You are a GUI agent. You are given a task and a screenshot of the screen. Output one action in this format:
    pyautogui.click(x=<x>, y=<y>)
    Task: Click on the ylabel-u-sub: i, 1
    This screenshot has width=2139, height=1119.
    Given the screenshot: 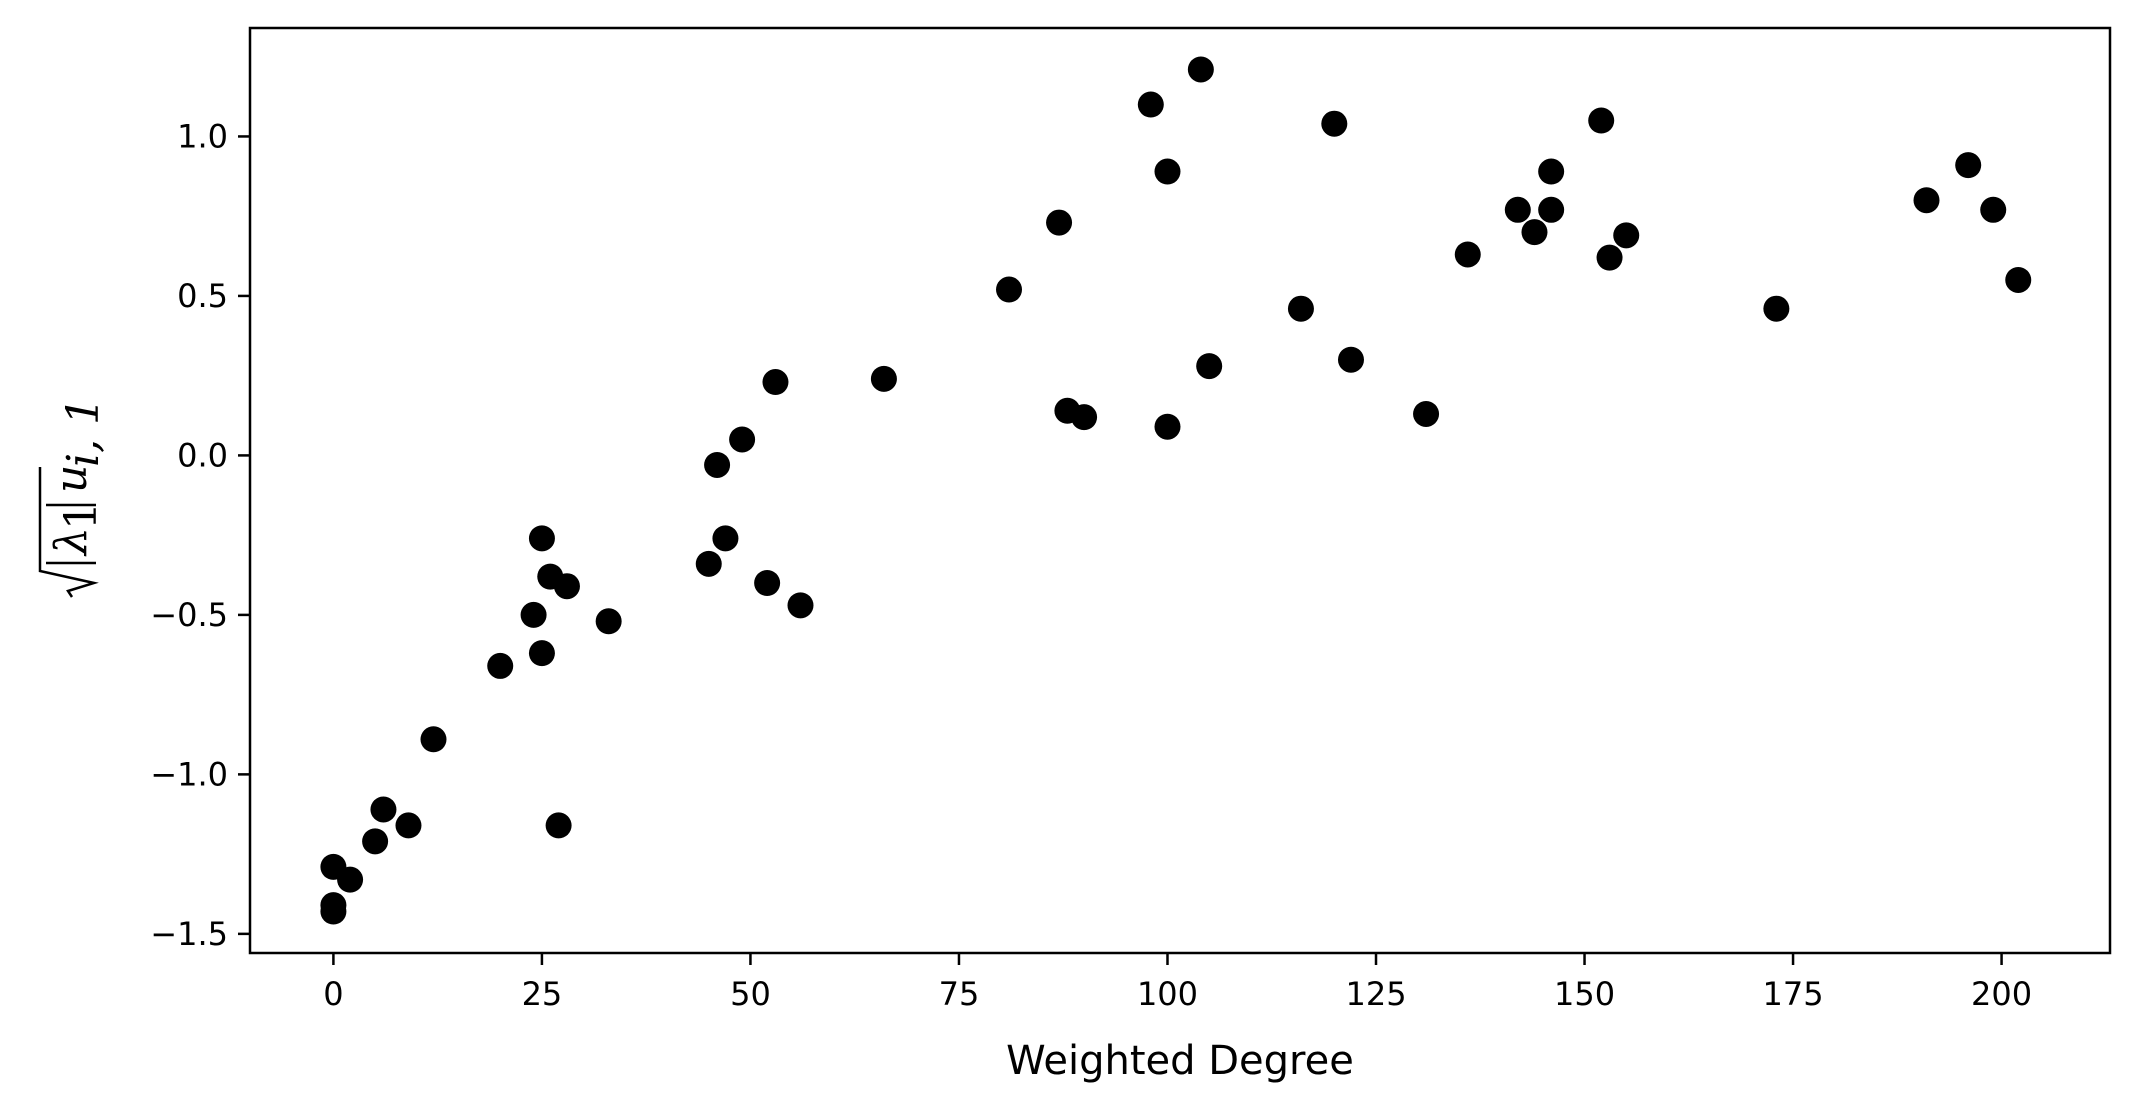 What is the action you would take?
    pyautogui.click(x=83, y=432)
    